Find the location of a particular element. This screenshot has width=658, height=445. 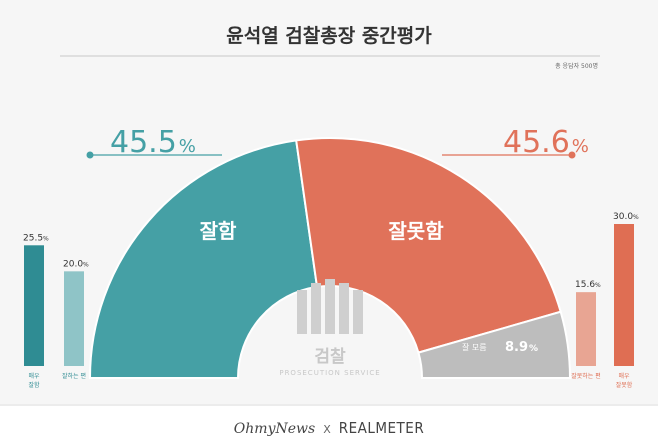

good-percent-number: 45.5 is located at coordinates (143, 142).